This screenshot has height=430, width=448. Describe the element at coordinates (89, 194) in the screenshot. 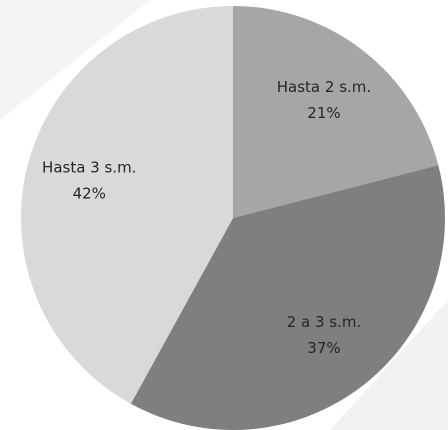

I see `slice-value: 42%` at that location.